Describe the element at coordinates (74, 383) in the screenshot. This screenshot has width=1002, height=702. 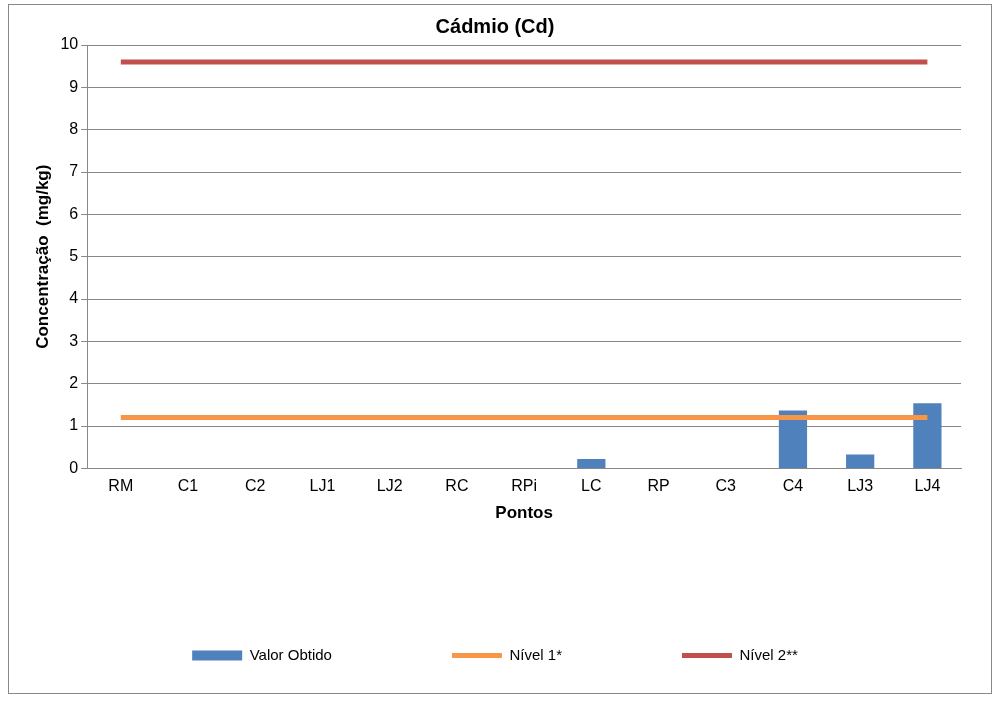
I see `y-tick-label: 2` at that location.